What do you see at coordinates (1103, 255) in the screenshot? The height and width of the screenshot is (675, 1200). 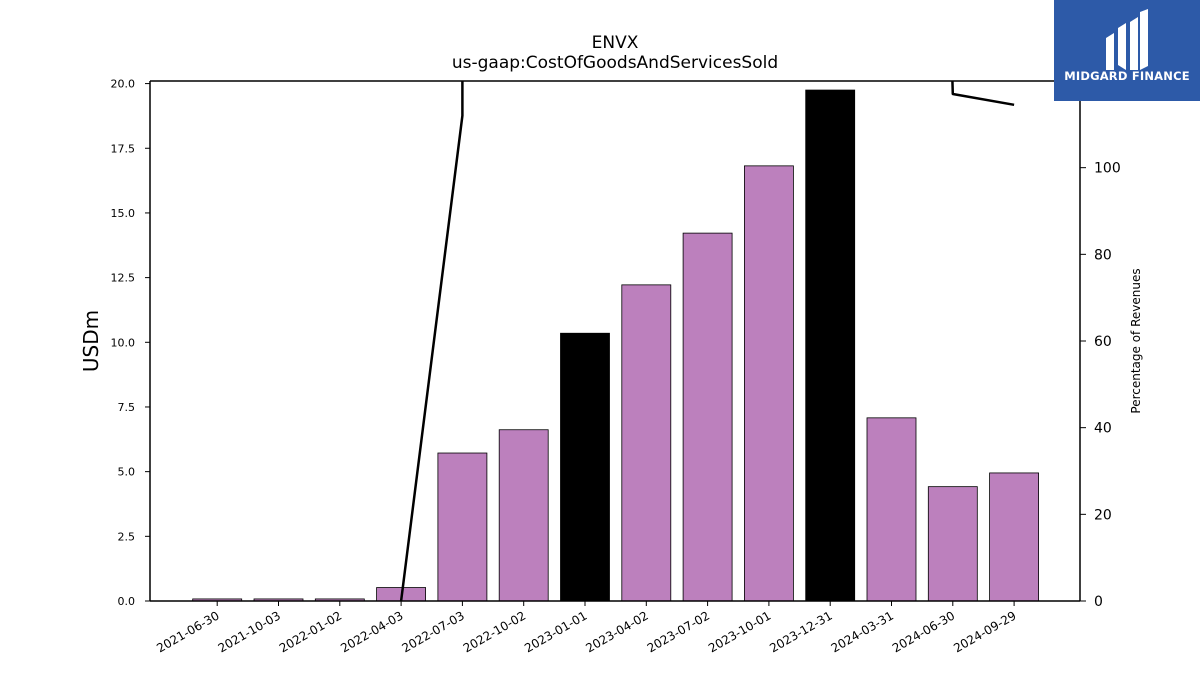 I see `y2-tick-label: 80` at bounding box center [1103, 255].